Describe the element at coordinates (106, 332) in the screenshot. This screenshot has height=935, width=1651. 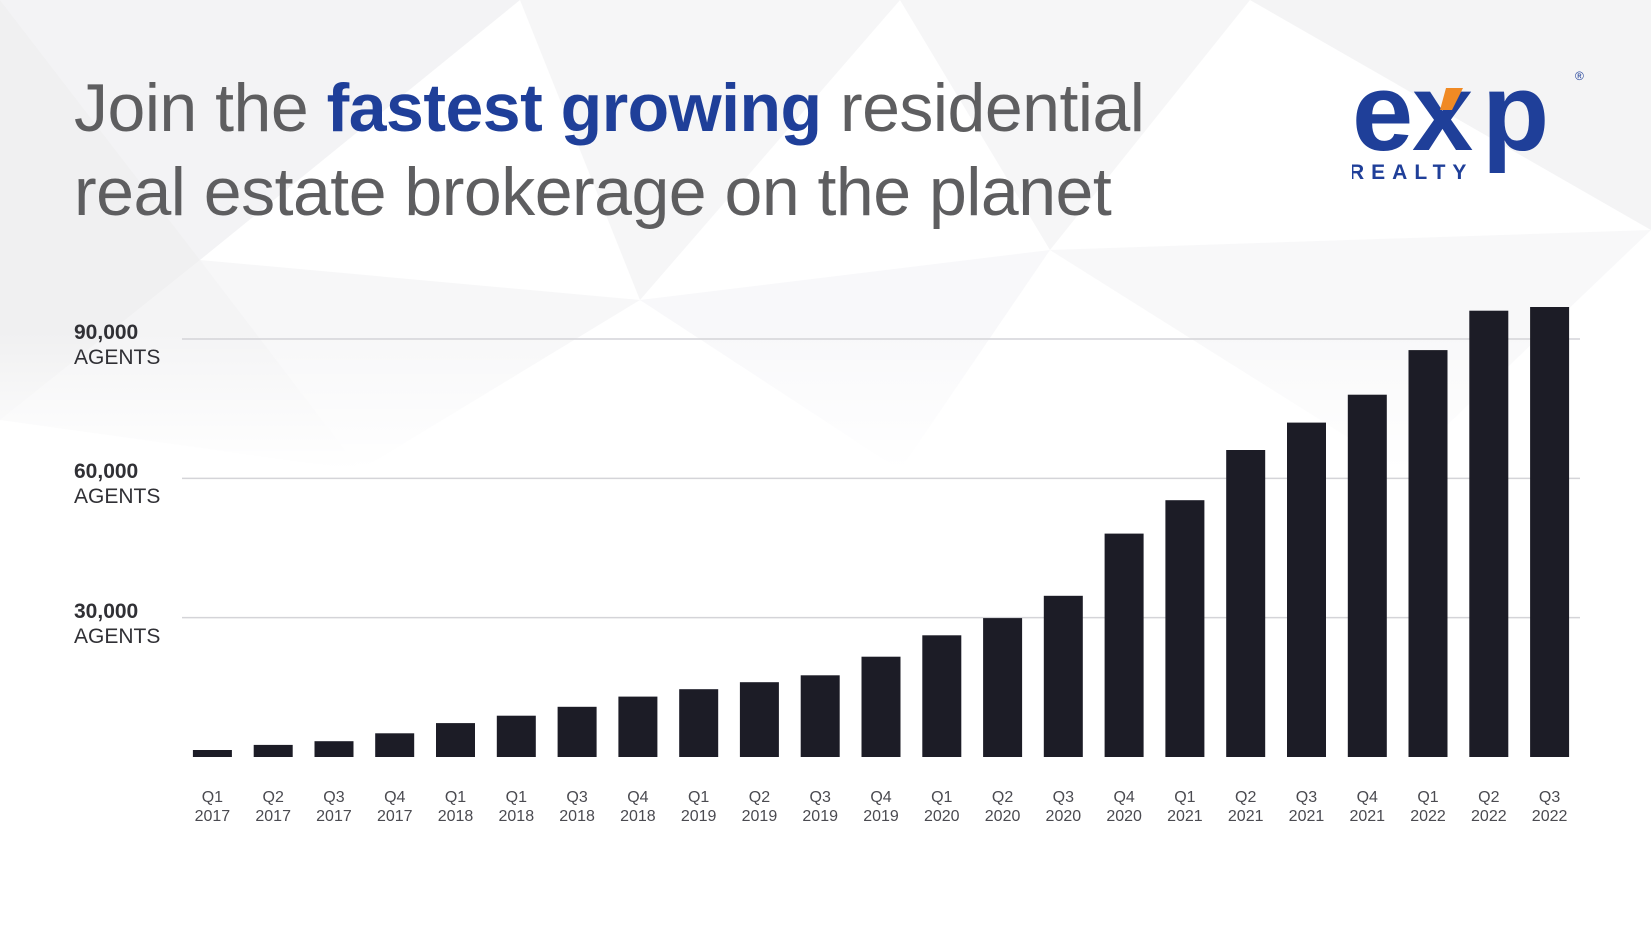
I see `y-tick-value: 90,000` at that location.